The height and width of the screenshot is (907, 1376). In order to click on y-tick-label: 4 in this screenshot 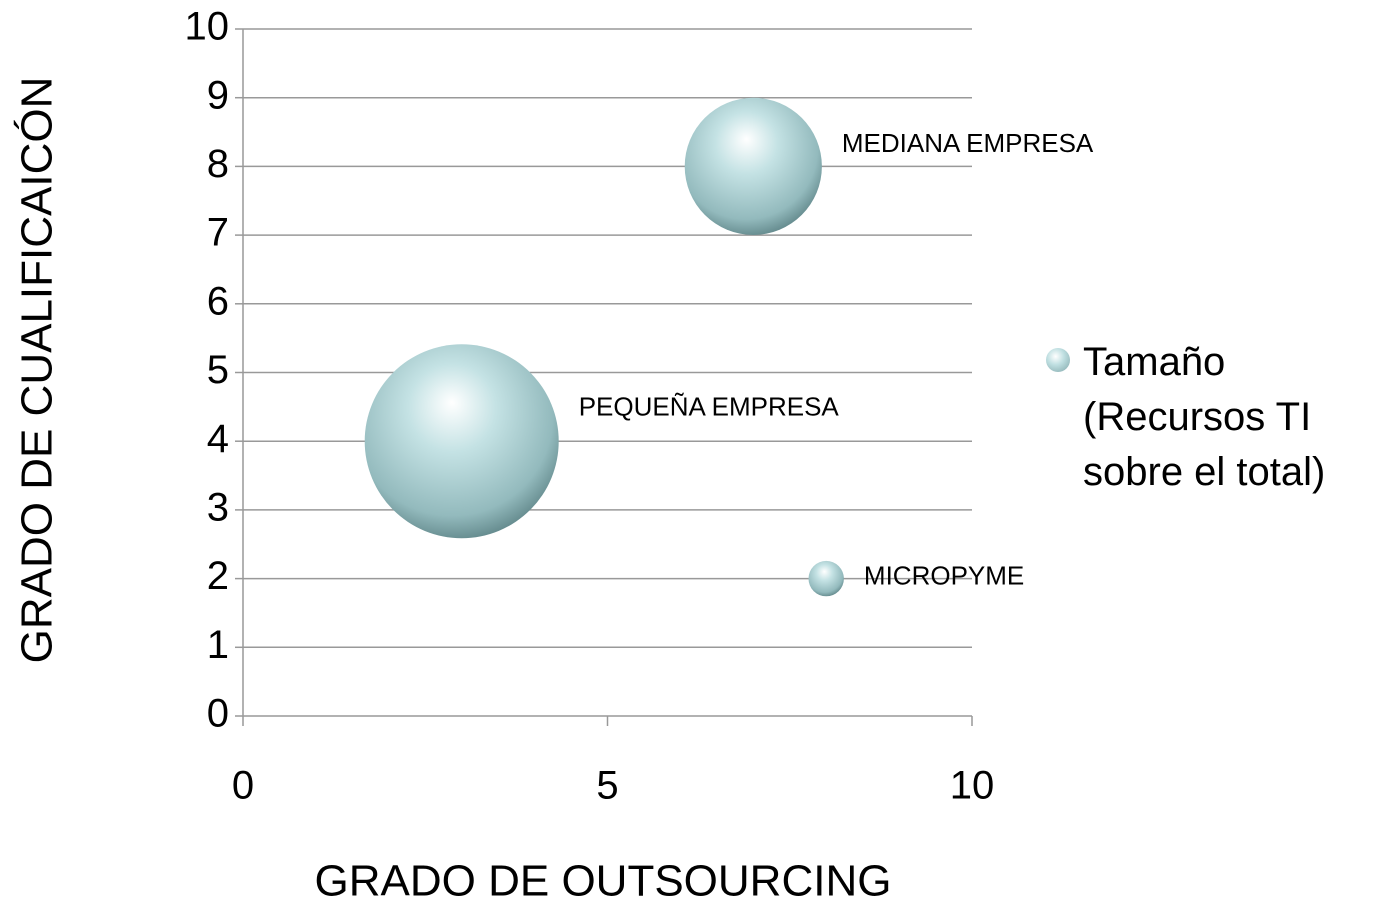, I will do `click(218, 439)`.